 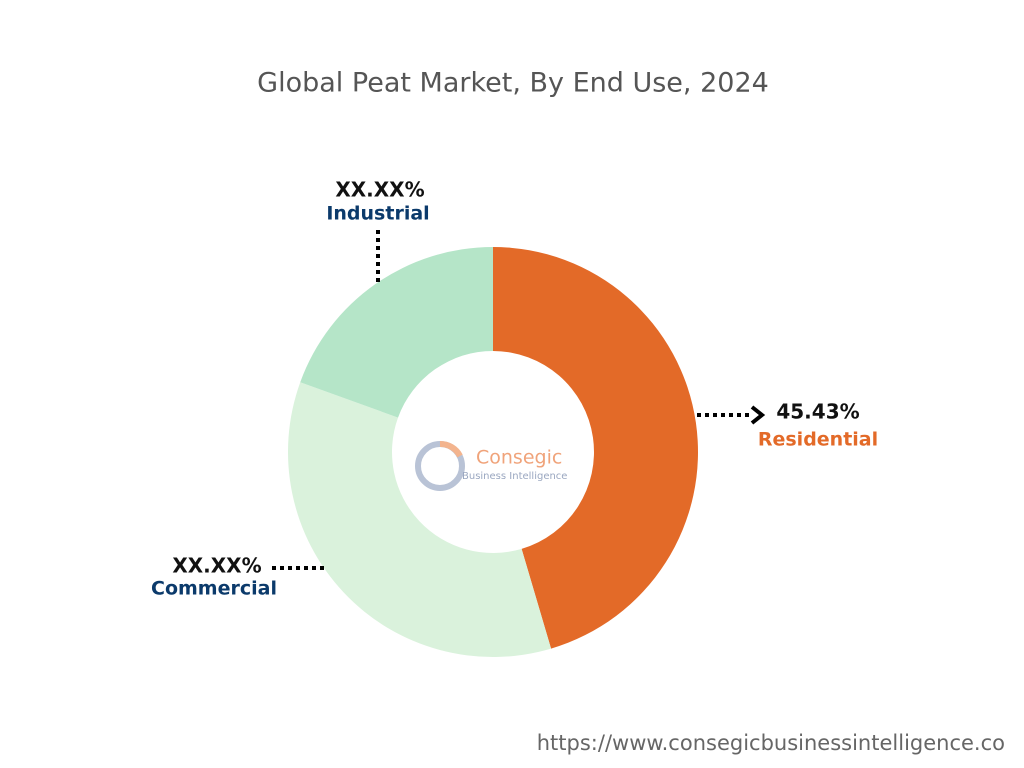 What do you see at coordinates (377, 214) in the screenshot?
I see `category-label: Industrial` at bounding box center [377, 214].